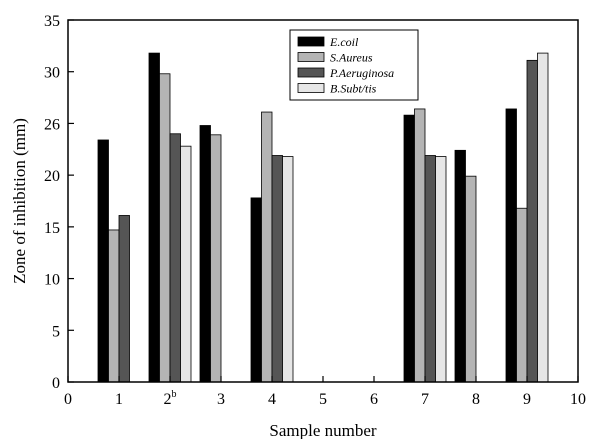 The image size is (589, 439). What do you see at coordinates (52, 124) in the screenshot?
I see `y-tick-label-25: 26` at bounding box center [52, 124].